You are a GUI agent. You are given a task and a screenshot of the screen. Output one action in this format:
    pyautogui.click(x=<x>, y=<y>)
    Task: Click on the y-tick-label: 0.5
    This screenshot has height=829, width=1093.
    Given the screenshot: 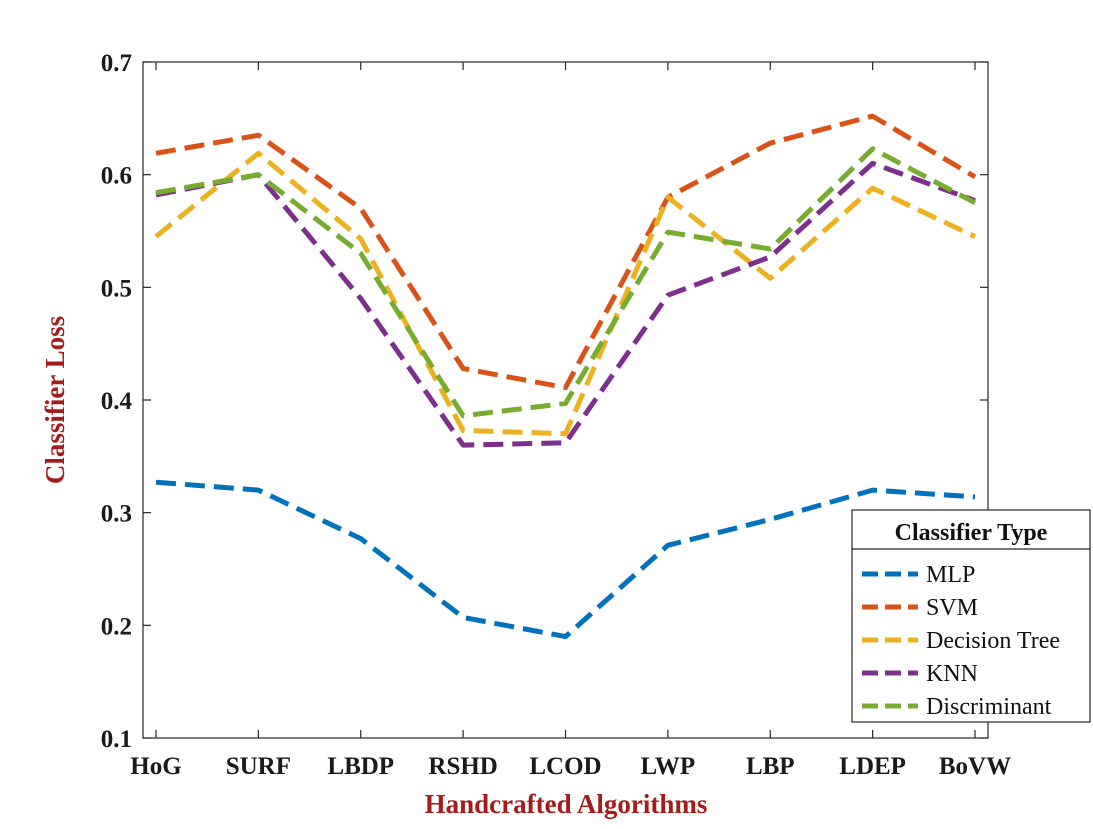 What is the action you would take?
    pyautogui.click(x=116, y=288)
    